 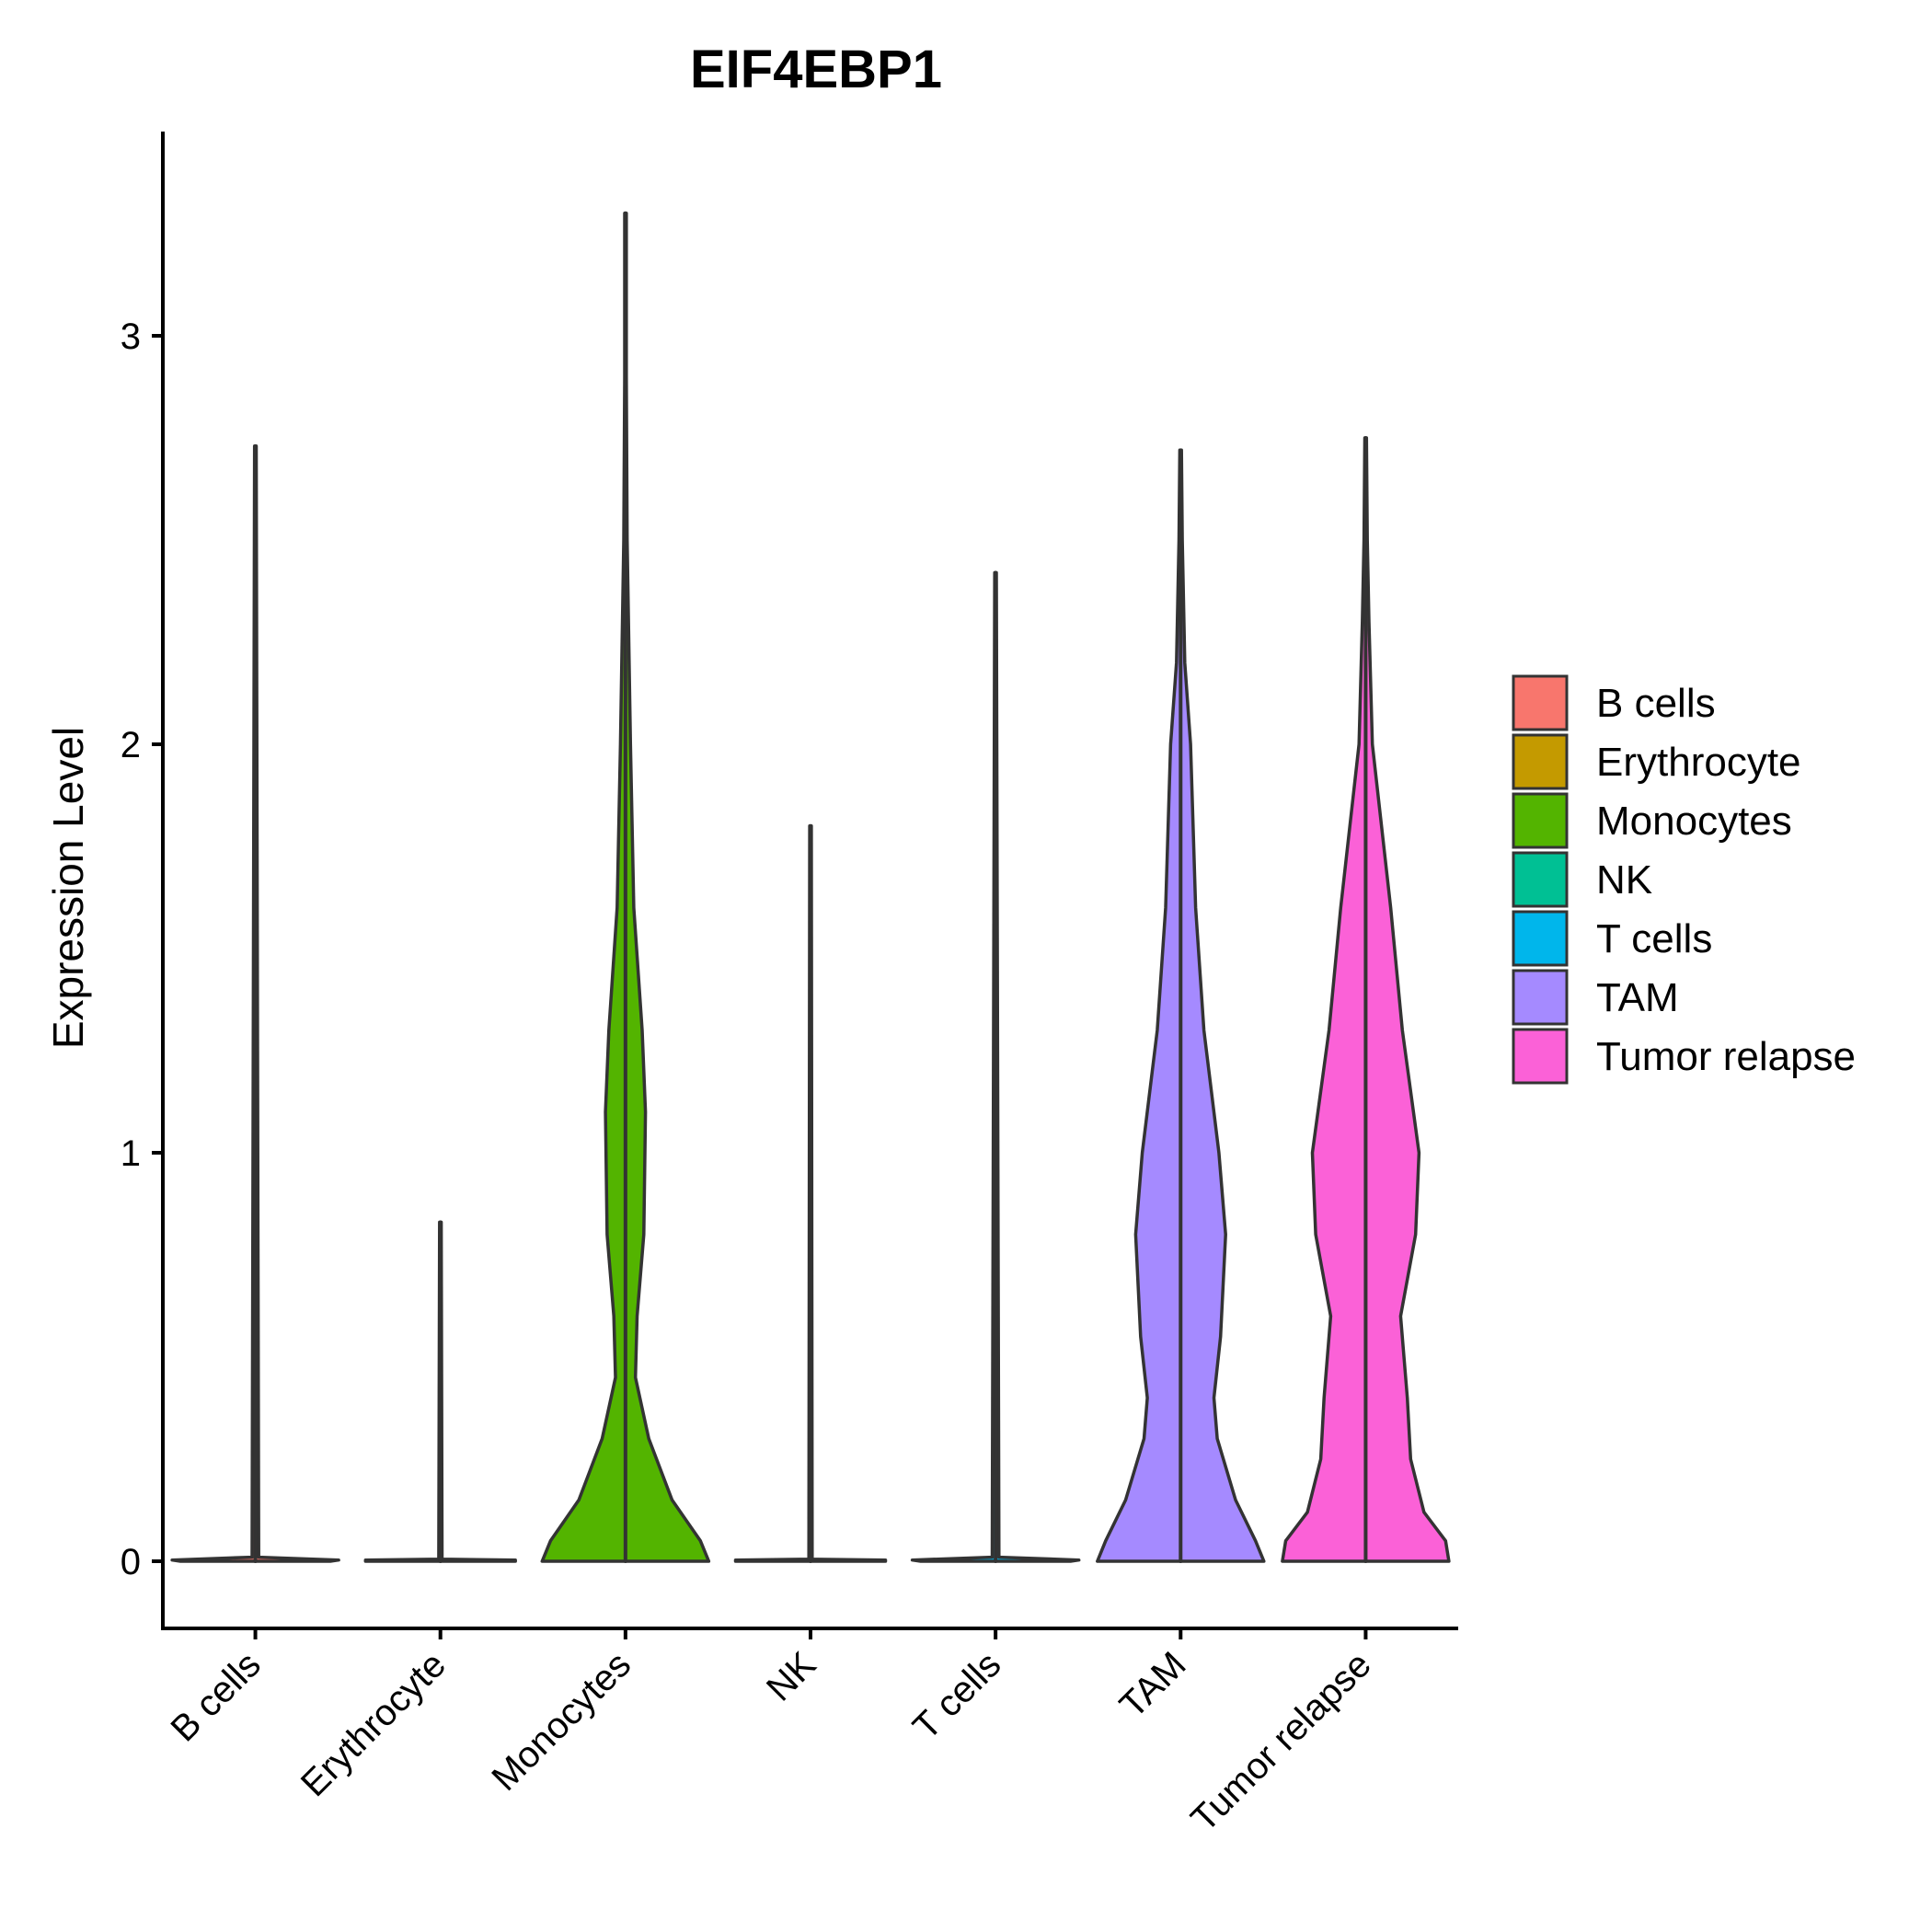 I want to click on x-tick-label: T cells, so click(x=956, y=1695).